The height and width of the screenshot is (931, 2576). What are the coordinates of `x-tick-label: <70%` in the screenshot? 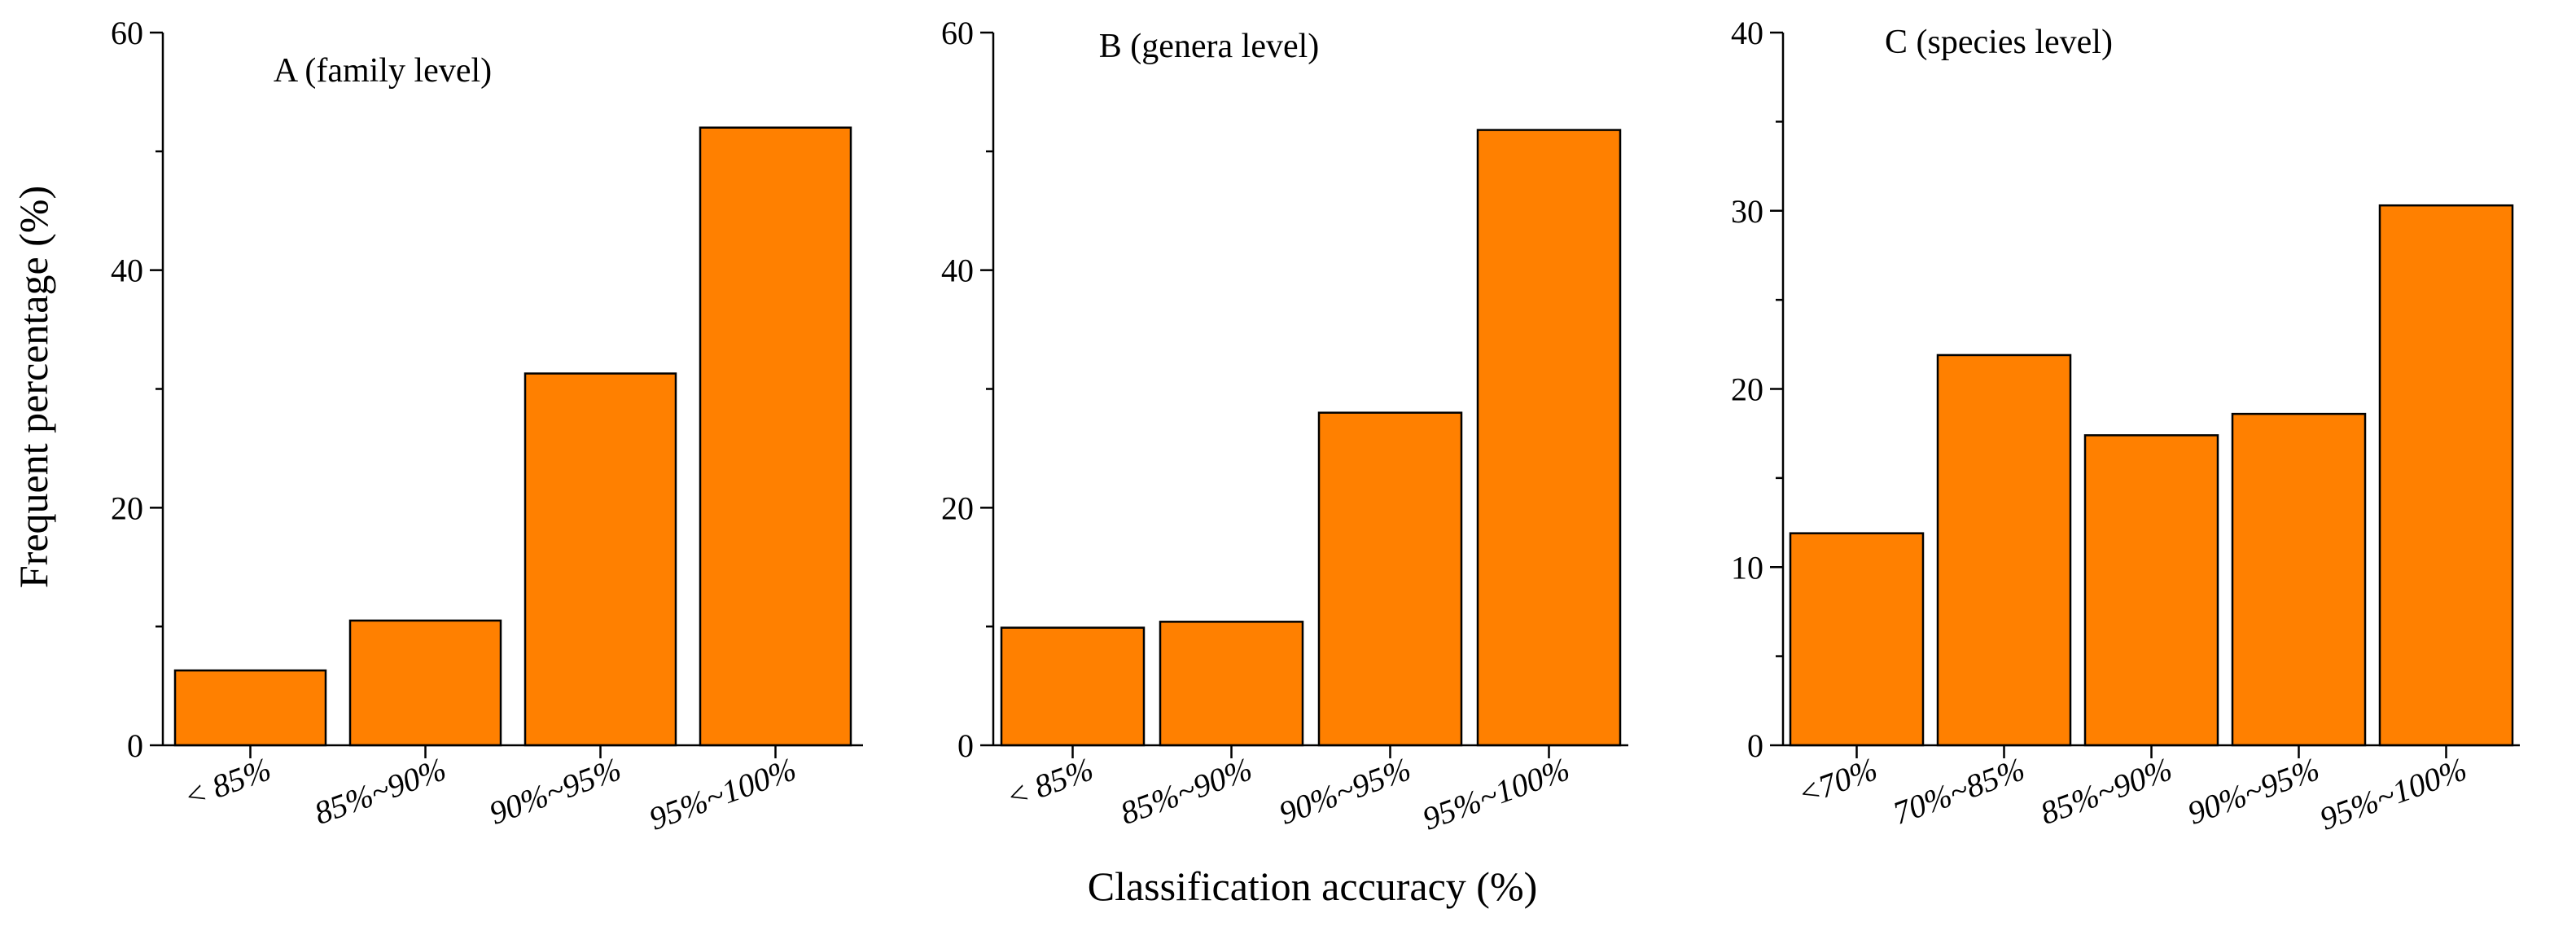 It's located at (1838, 781).